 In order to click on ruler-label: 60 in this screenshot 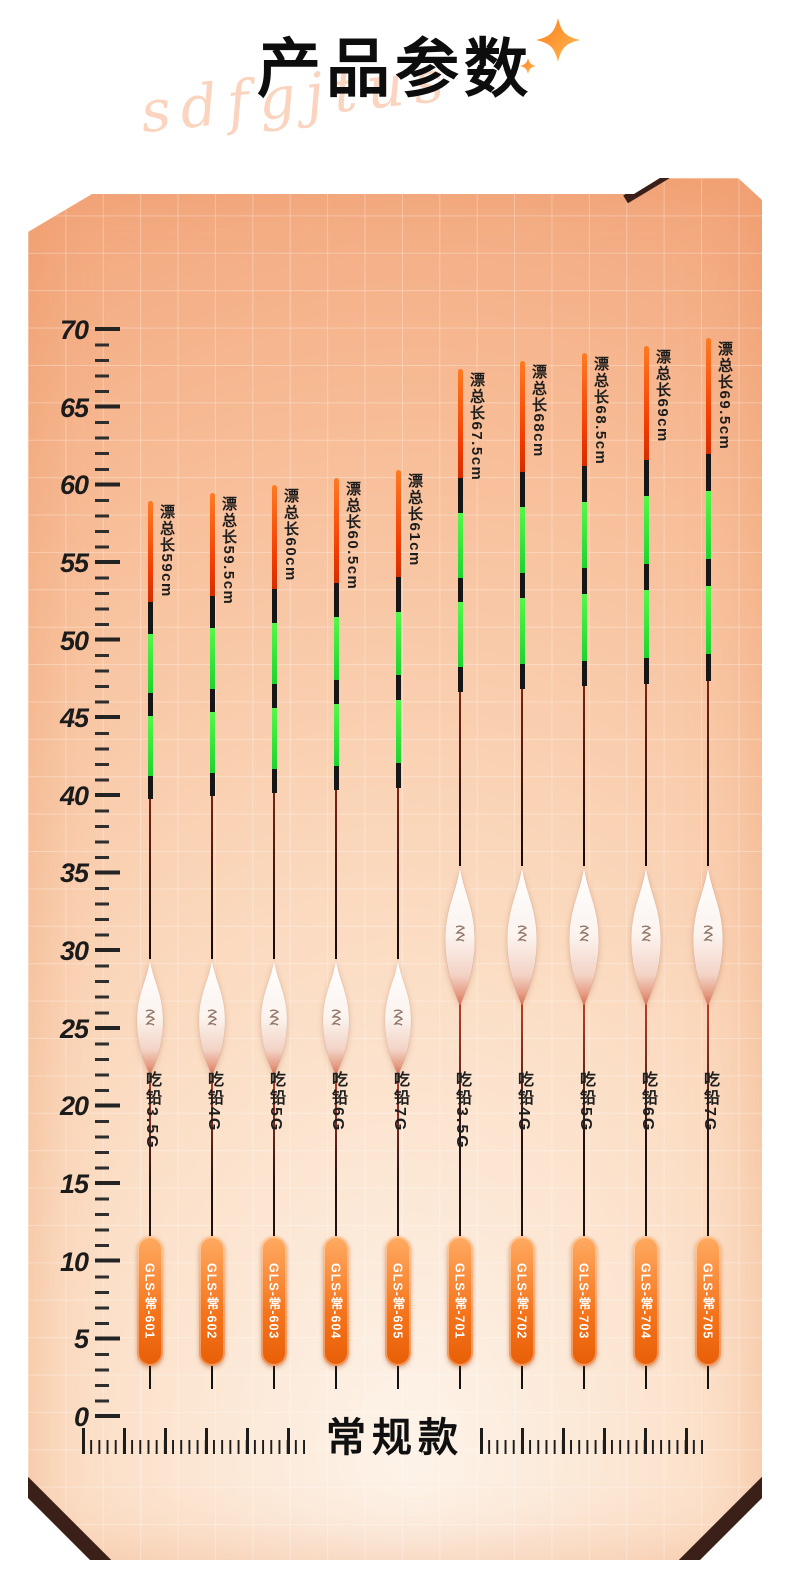, I will do `click(74, 485)`.